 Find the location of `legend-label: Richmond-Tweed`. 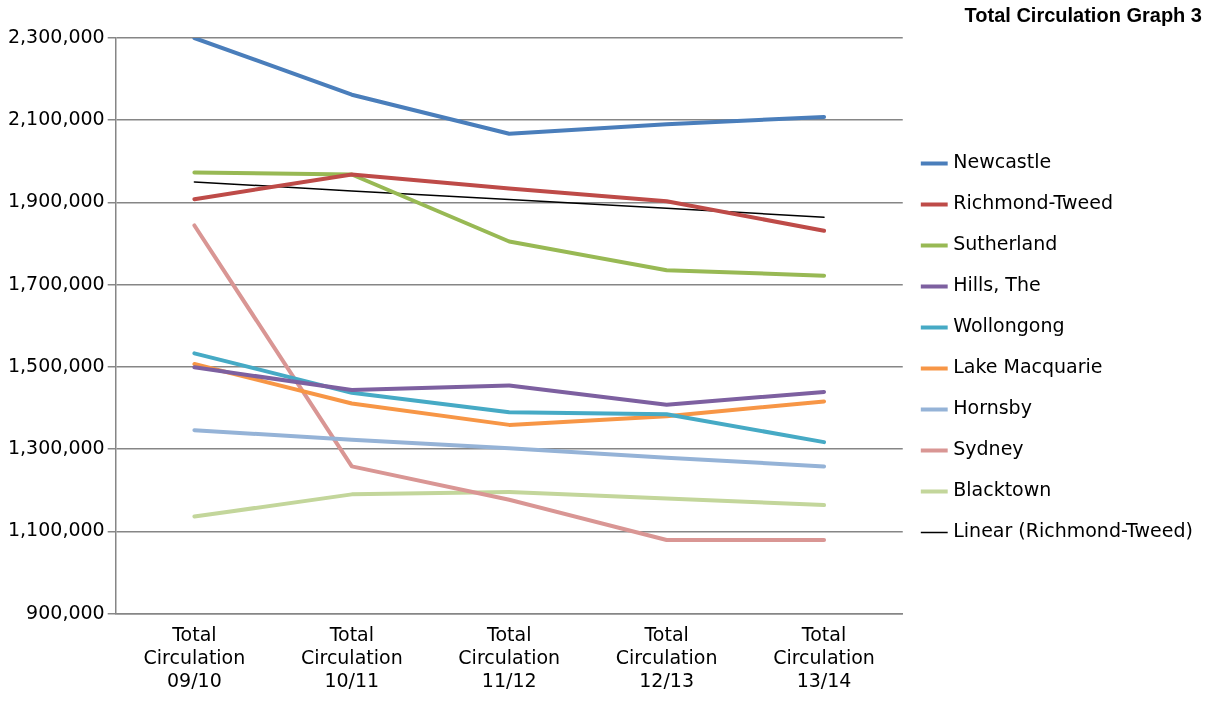

legend-label: Richmond-Tweed is located at coordinates (1033, 202).